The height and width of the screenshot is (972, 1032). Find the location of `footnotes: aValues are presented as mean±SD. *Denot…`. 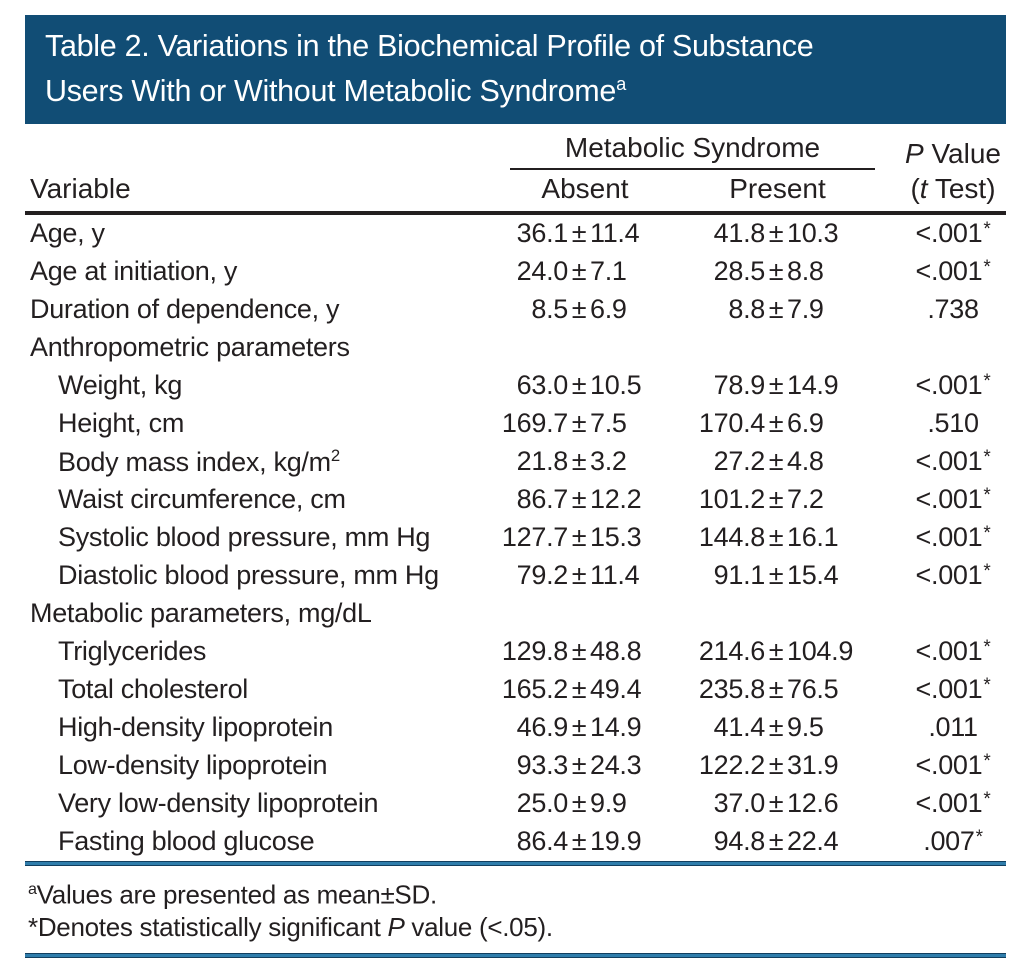

footnotes: aValues are presented as mean±SD. *Denot… is located at coordinates (515, 910).